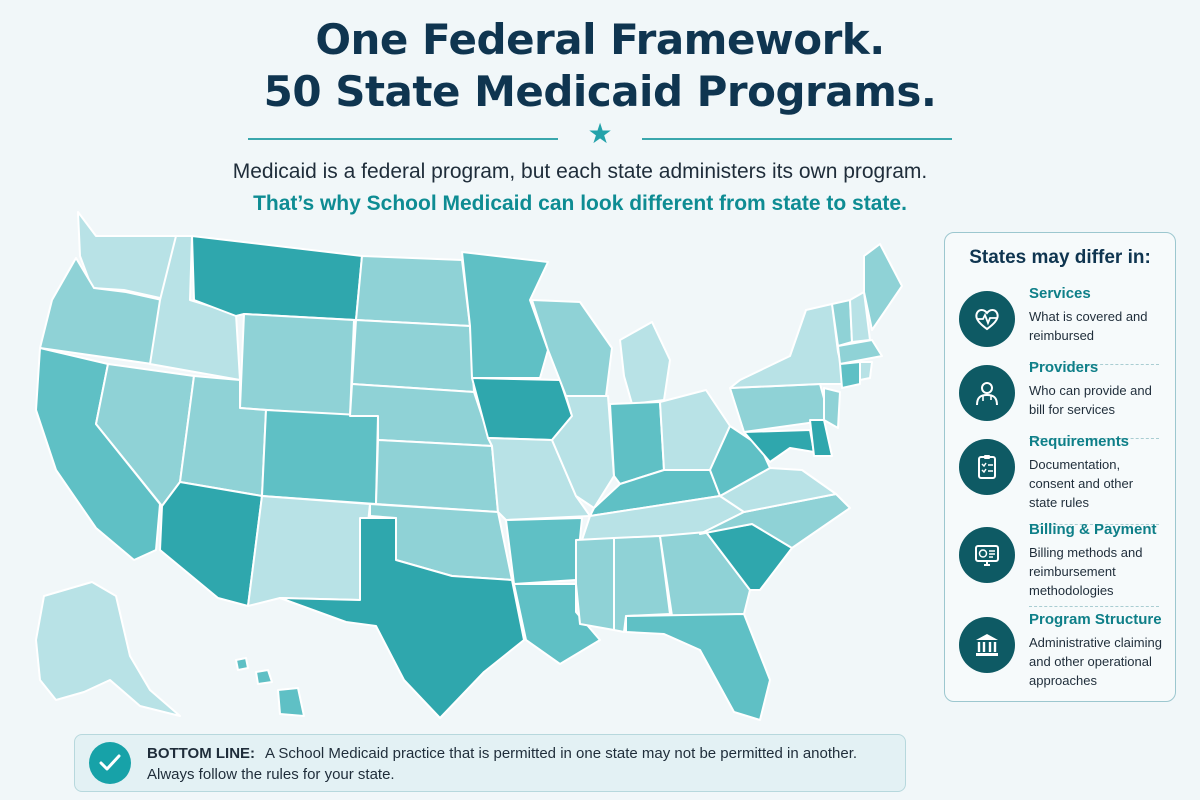 This screenshot has width=1200, height=800. What do you see at coordinates (309, 551) in the screenshot?
I see `state-new-mexico` at bounding box center [309, 551].